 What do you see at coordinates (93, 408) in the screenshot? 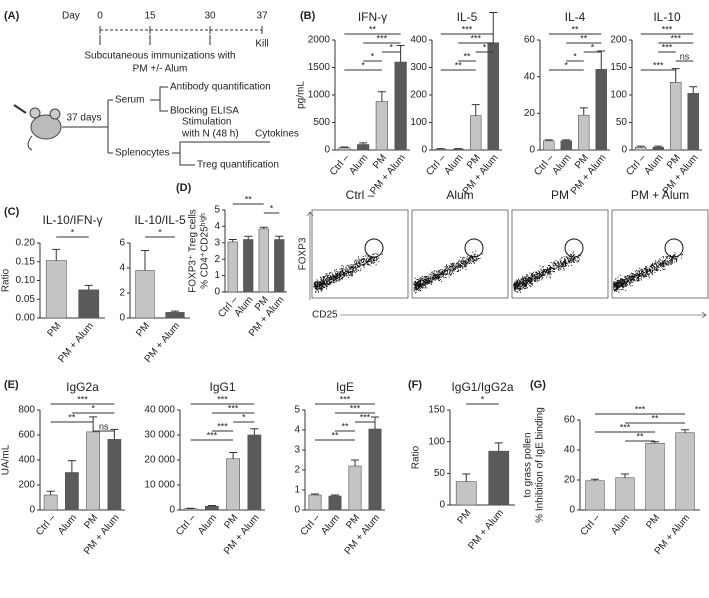
I see `significance-label: *` at bounding box center [93, 408].